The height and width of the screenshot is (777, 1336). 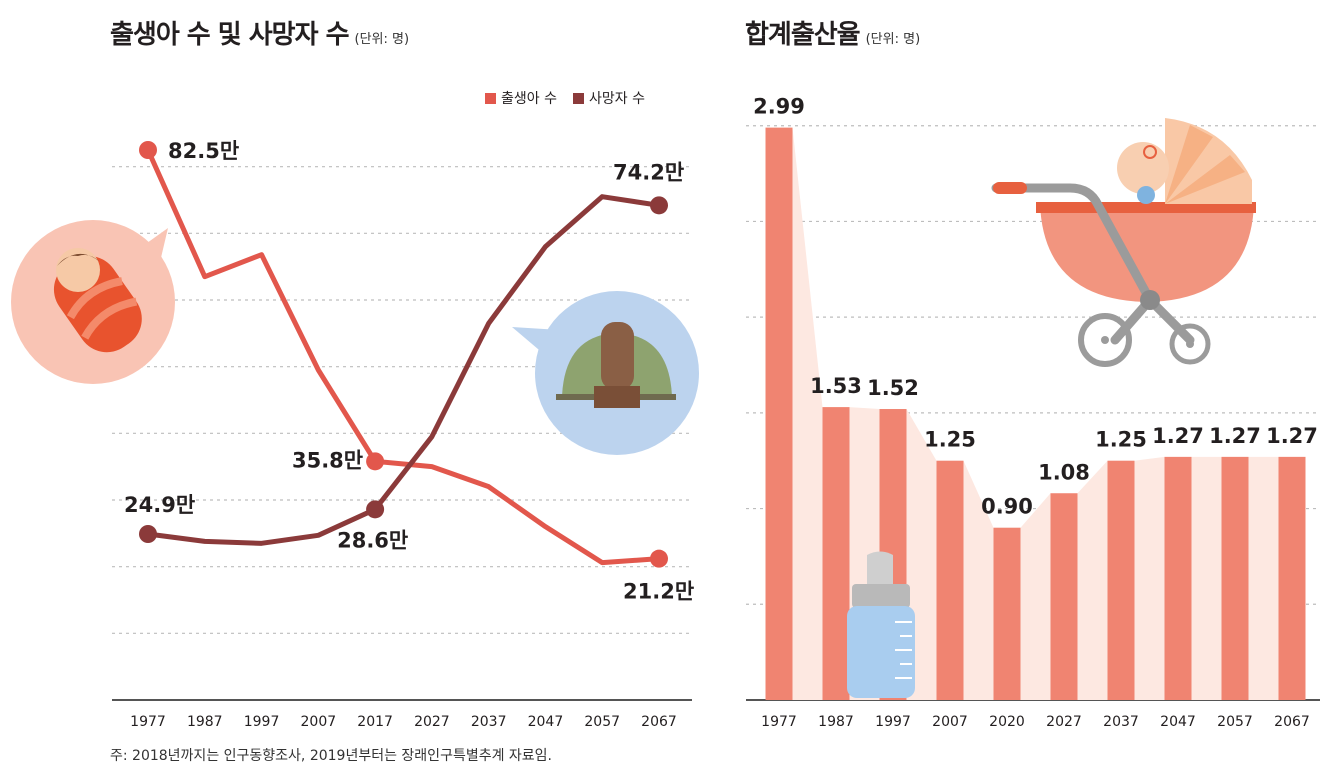 I want to click on legend-swatch-births, so click(x=490, y=98).